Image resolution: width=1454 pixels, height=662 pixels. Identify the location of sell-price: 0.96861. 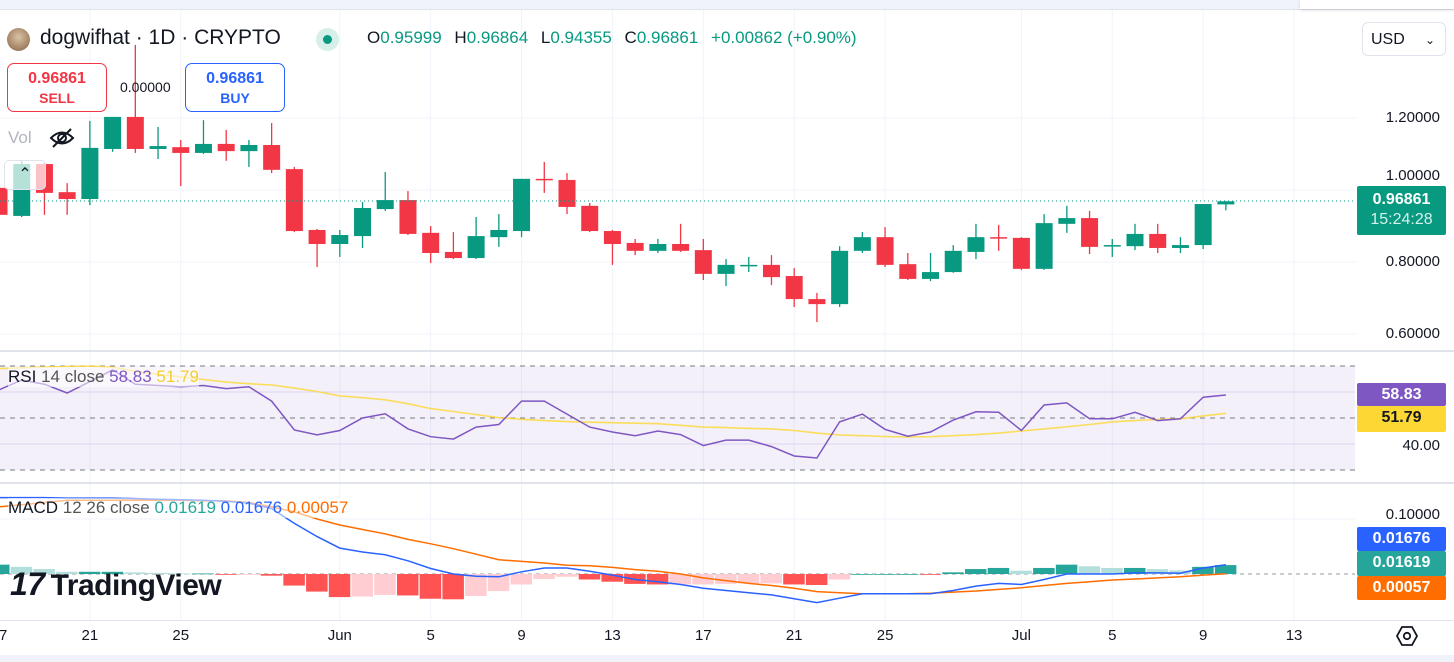
(57, 78).